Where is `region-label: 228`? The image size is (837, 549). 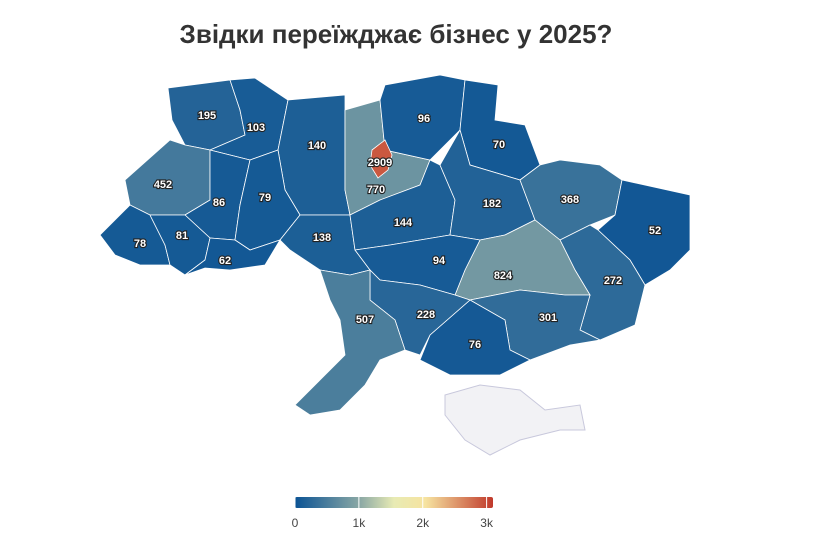
region-label: 228 is located at coordinates (426, 315).